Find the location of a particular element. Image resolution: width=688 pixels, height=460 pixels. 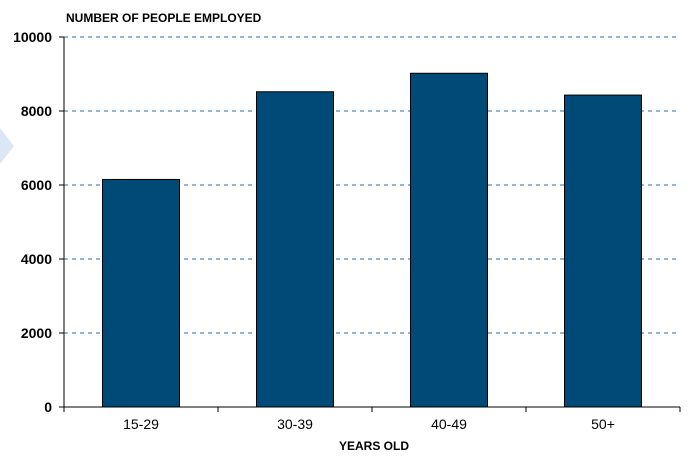

x-axis-title: YEARS OLD is located at coordinates (374, 446).